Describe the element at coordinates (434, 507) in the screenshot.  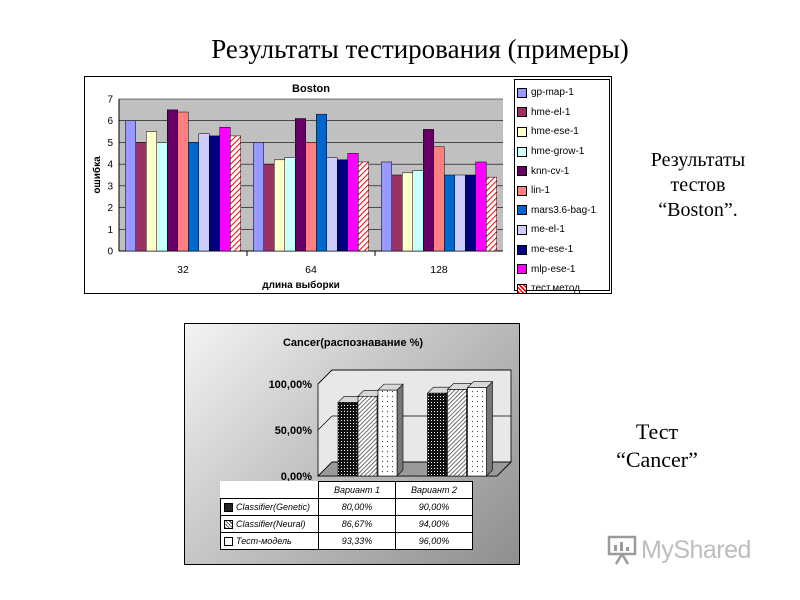
I see `table-cell: 90,00%` at that location.